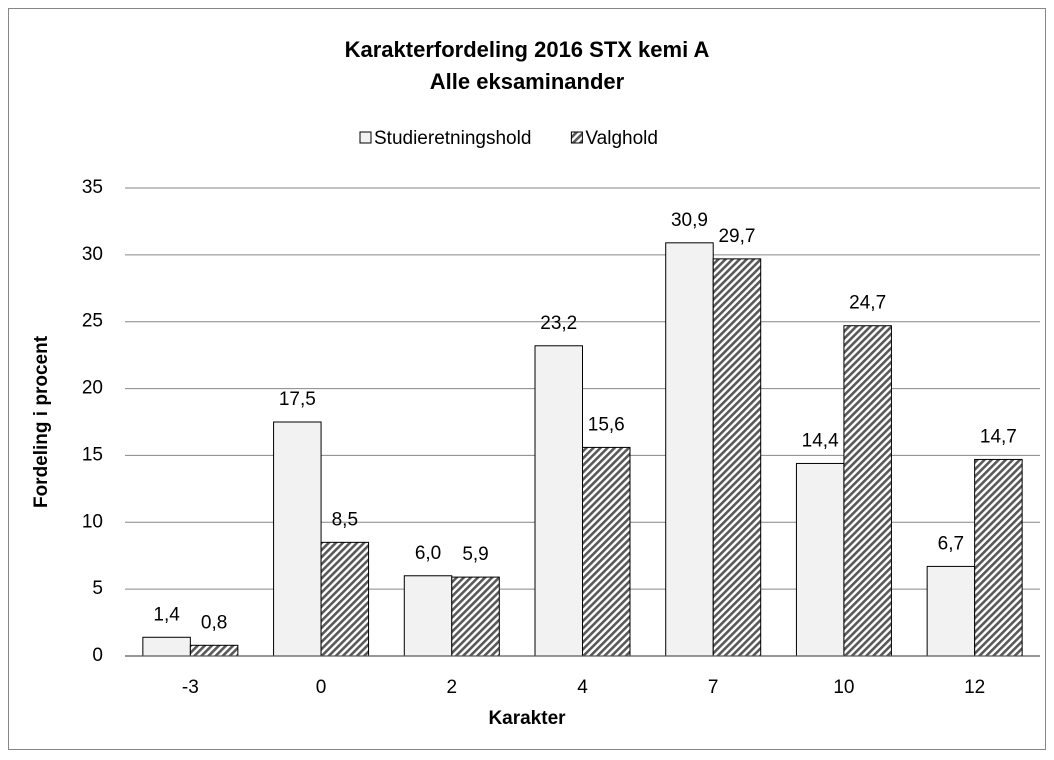 The image size is (1054, 760). What do you see at coordinates (92, 321) in the screenshot?
I see `y-tick-label: 25` at bounding box center [92, 321].